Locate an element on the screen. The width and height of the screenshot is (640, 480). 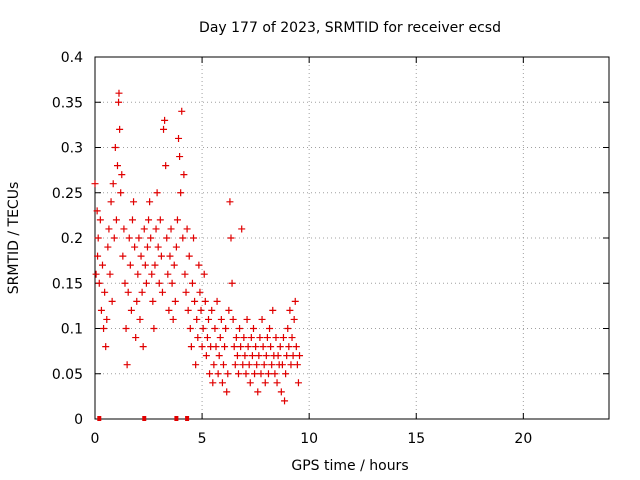
y-tick-label: 0.2 is located at coordinates (72, 239).